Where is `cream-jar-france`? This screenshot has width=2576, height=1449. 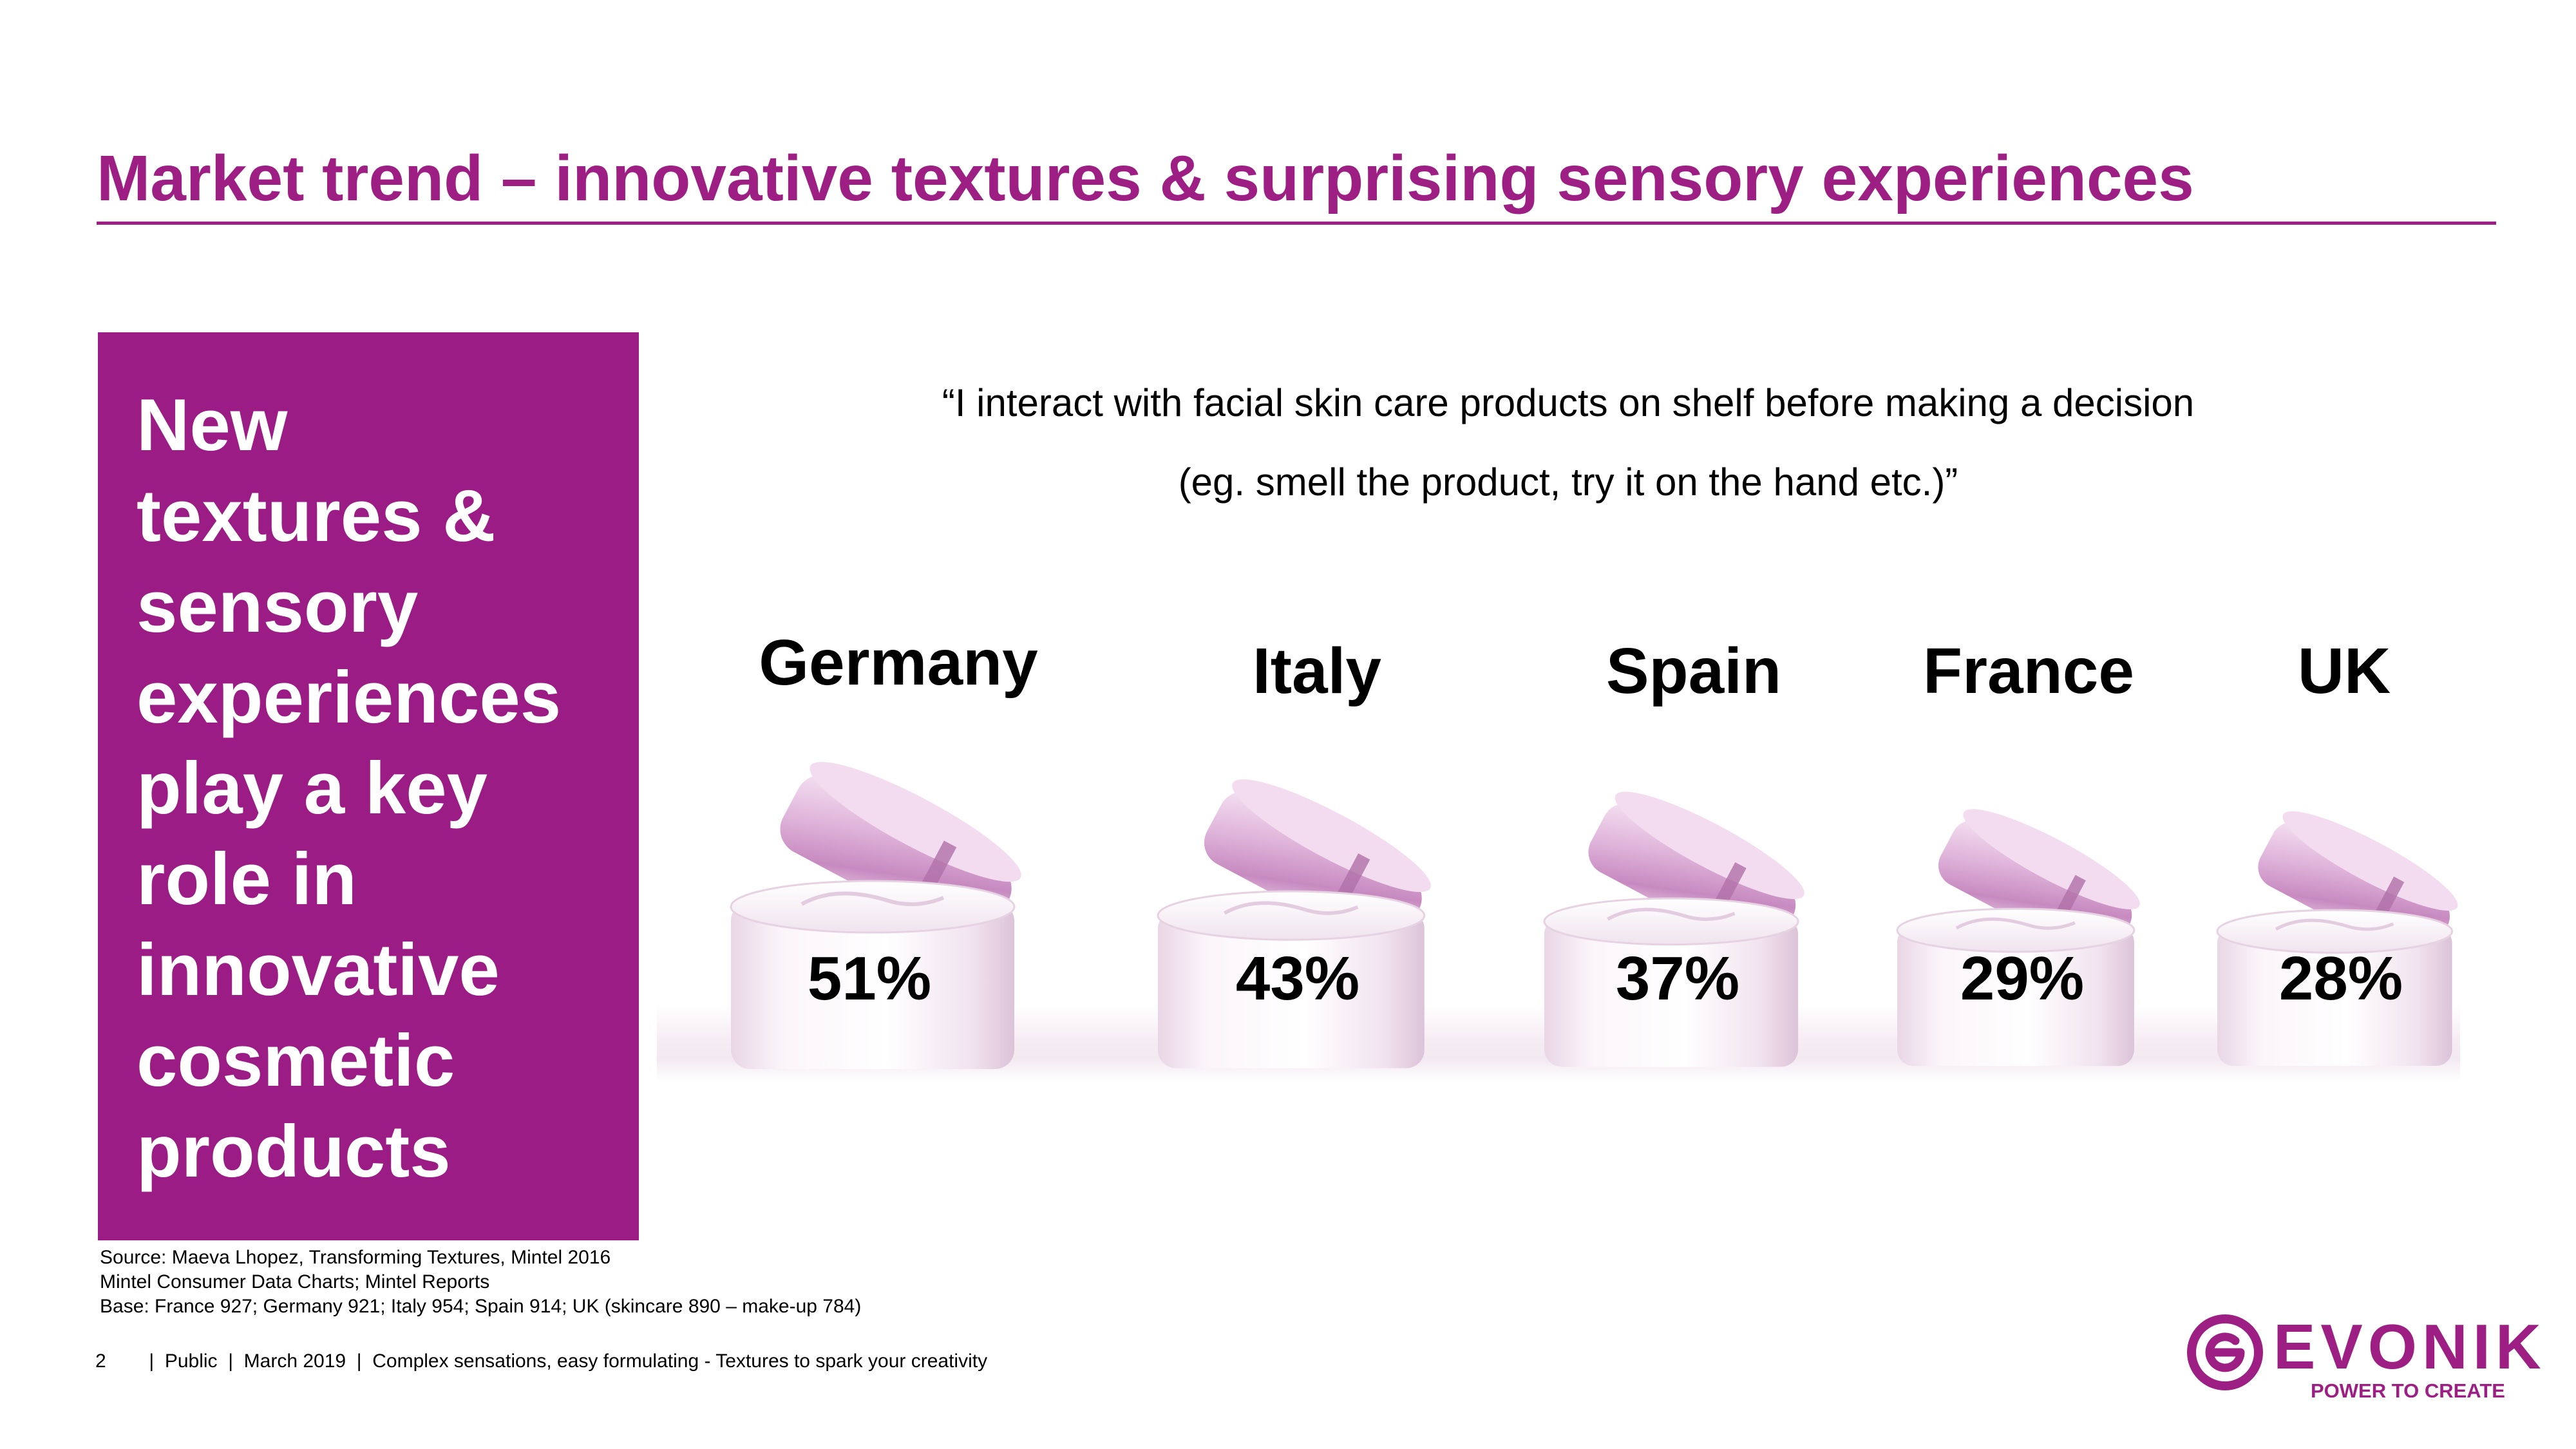
cream-jar-france is located at coordinates (2018, 938).